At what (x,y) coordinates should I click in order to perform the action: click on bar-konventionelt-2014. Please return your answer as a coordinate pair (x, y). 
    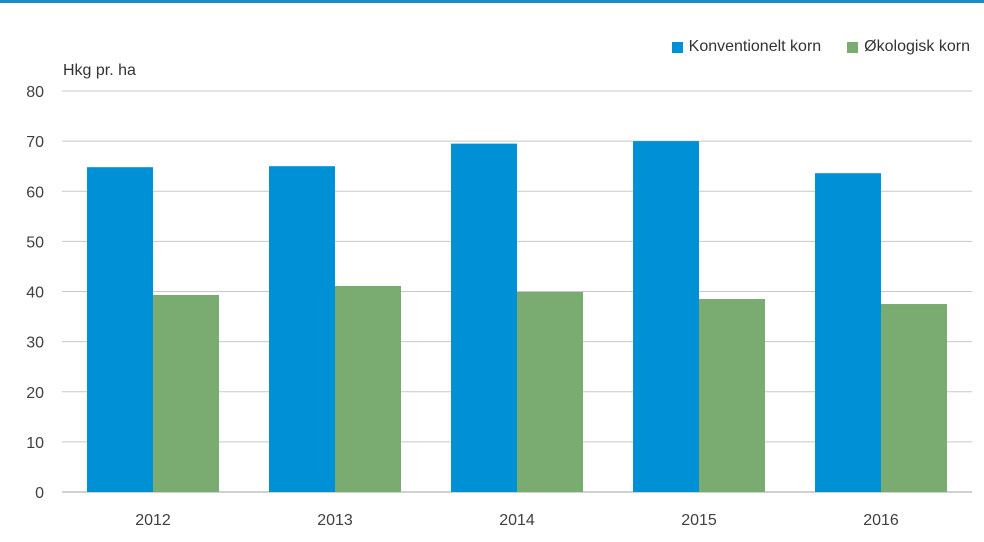
    Looking at the image, I should click on (484, 318).